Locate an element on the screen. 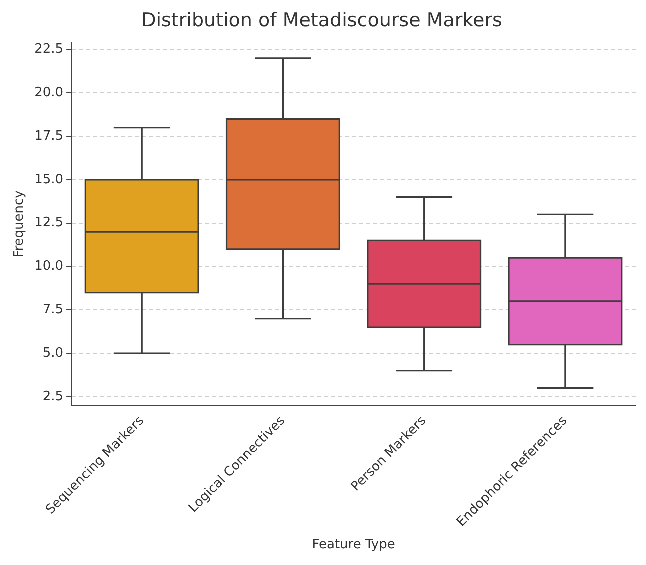 The height and width of the screenshot is (565, 646). y-tick-label: 22.5 is located at coordinates (49, 50).